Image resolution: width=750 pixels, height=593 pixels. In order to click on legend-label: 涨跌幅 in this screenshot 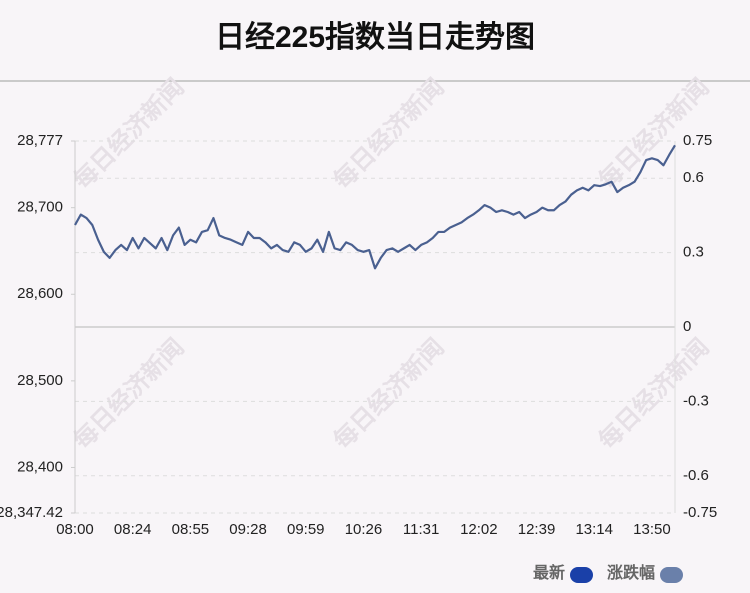, I will do `click(631, 572)`.